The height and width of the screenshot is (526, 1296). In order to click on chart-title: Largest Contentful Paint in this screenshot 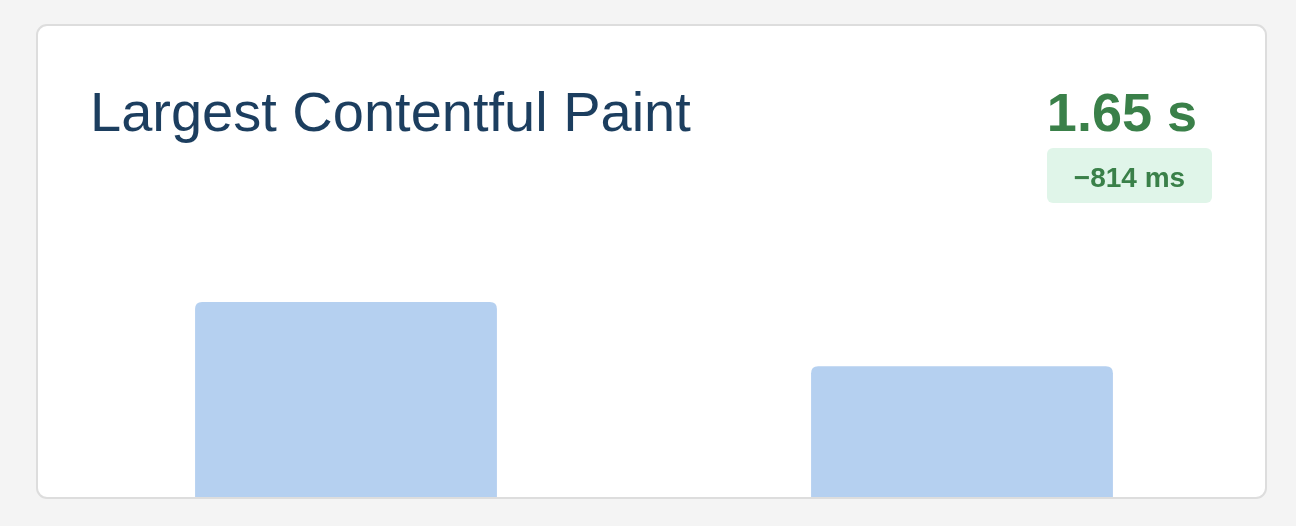, I will do `click(391, 111)`.